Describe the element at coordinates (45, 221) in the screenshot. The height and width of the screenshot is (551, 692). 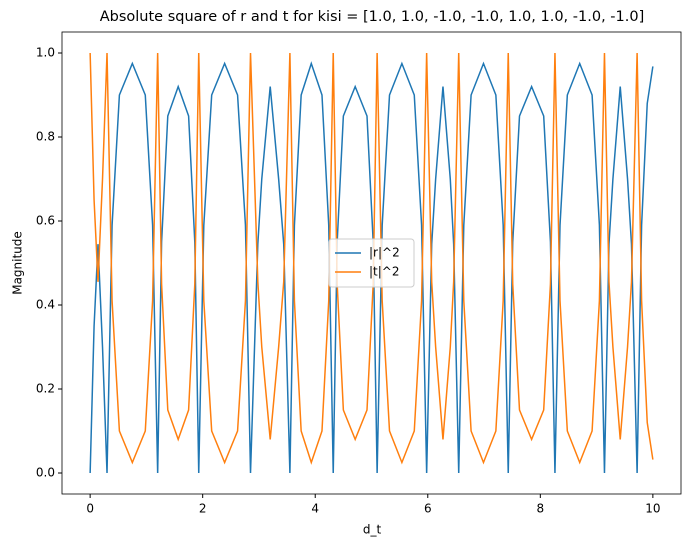
I see `y-tick-label: 0.6` at that location.